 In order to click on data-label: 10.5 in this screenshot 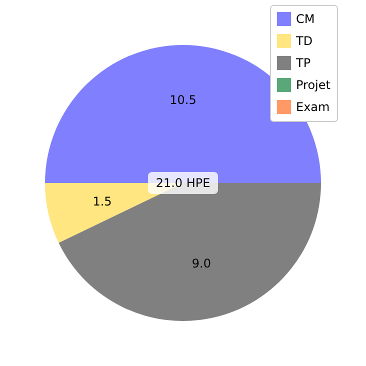, I will do `click(183, 100)`.